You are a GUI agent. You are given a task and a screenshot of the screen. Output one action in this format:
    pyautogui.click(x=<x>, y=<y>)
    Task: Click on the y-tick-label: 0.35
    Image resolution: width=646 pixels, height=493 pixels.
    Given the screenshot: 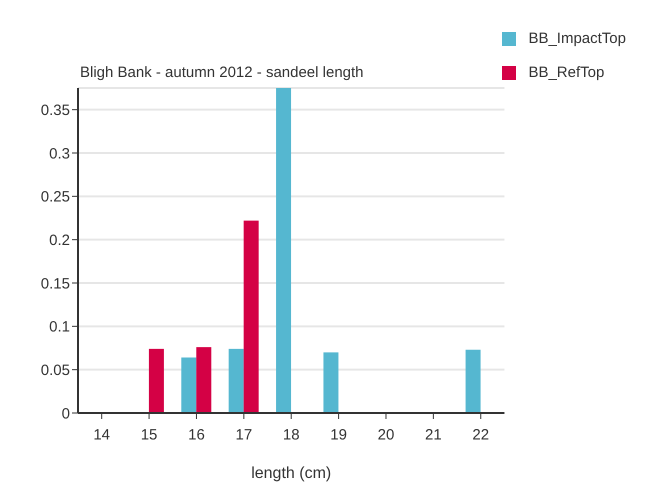 What is the action you would take?
    pyautogui.click(x=55, y=110)
    